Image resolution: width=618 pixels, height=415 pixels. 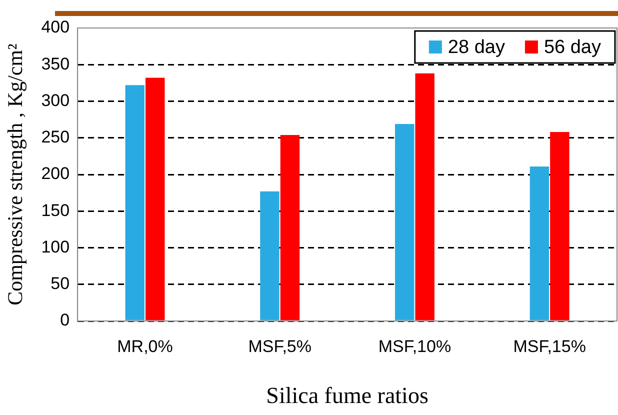 I want to click on y-tick-label: 150, so click(x=55, y=210).